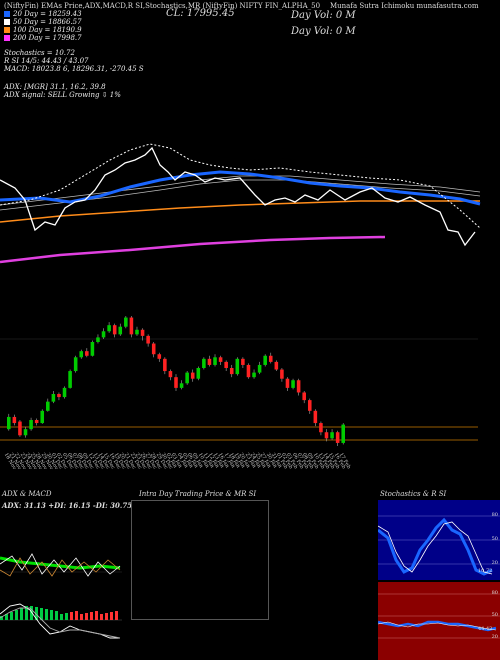  Describe the element at coordinates (74, 69) in the screenshot. I see `macd-value: MACD: 18023.8 6, 18296.31, -270.45 S` at that location.